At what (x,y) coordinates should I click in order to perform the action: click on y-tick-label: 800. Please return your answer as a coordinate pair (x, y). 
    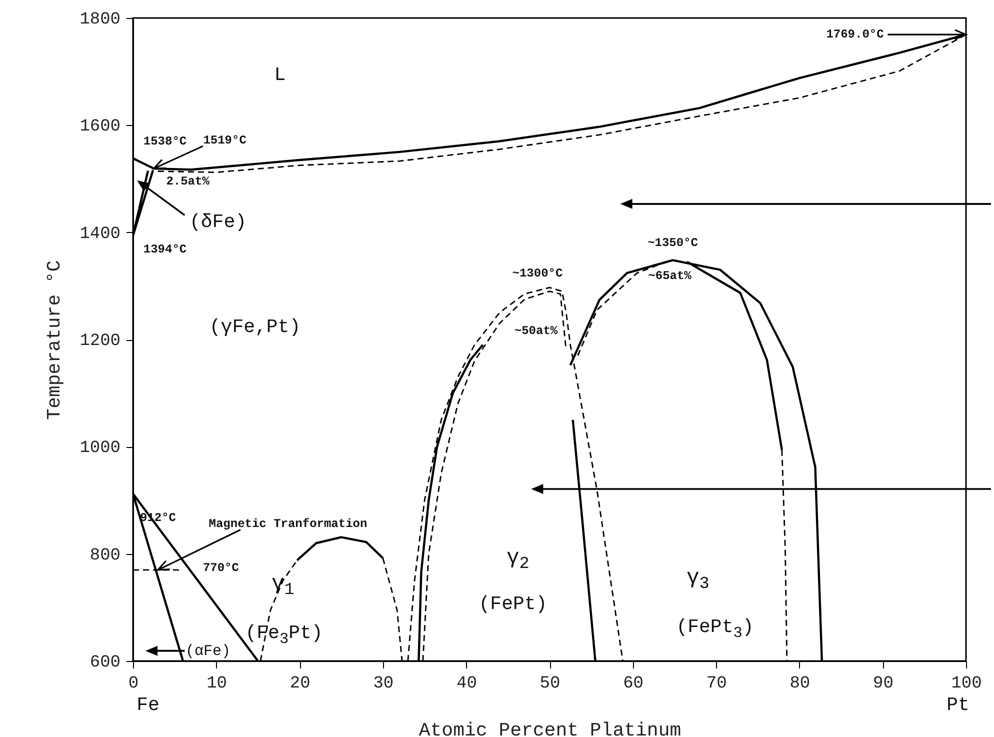
    Looking at the image, I should click on (105, 556).